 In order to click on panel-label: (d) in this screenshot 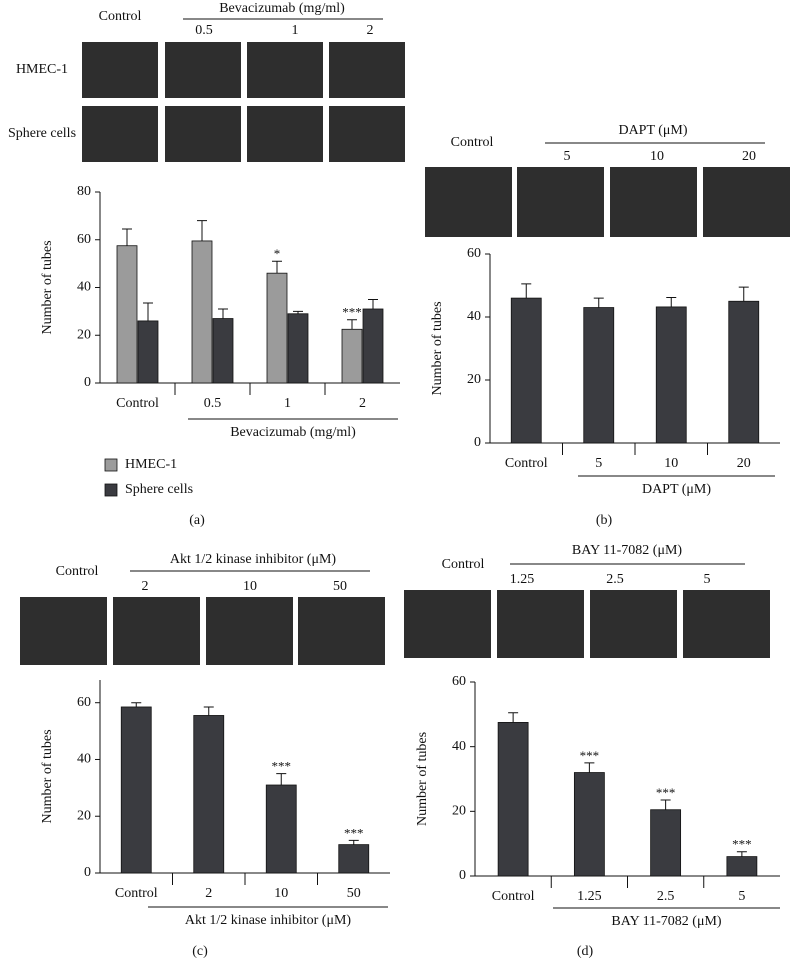, I will do `click(585, 951)`.